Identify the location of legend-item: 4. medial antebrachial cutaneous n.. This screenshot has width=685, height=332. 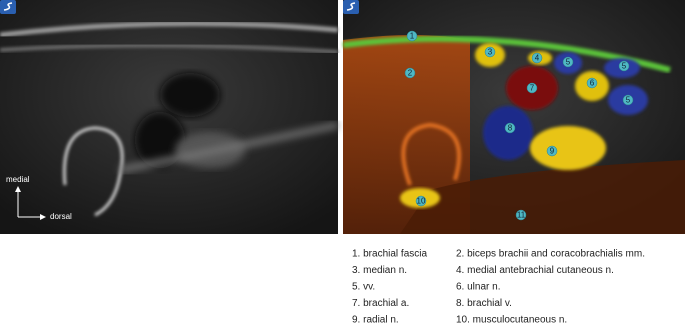
(535, 270).